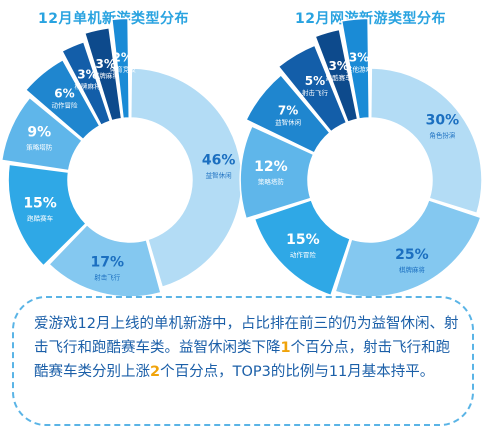 This screenshot has width=488, height=426. What do you see at coordinates (359, 58) in the screenshot?
I see `donut-1-slice-7-value: 3%` at bounding box center [359, 58].